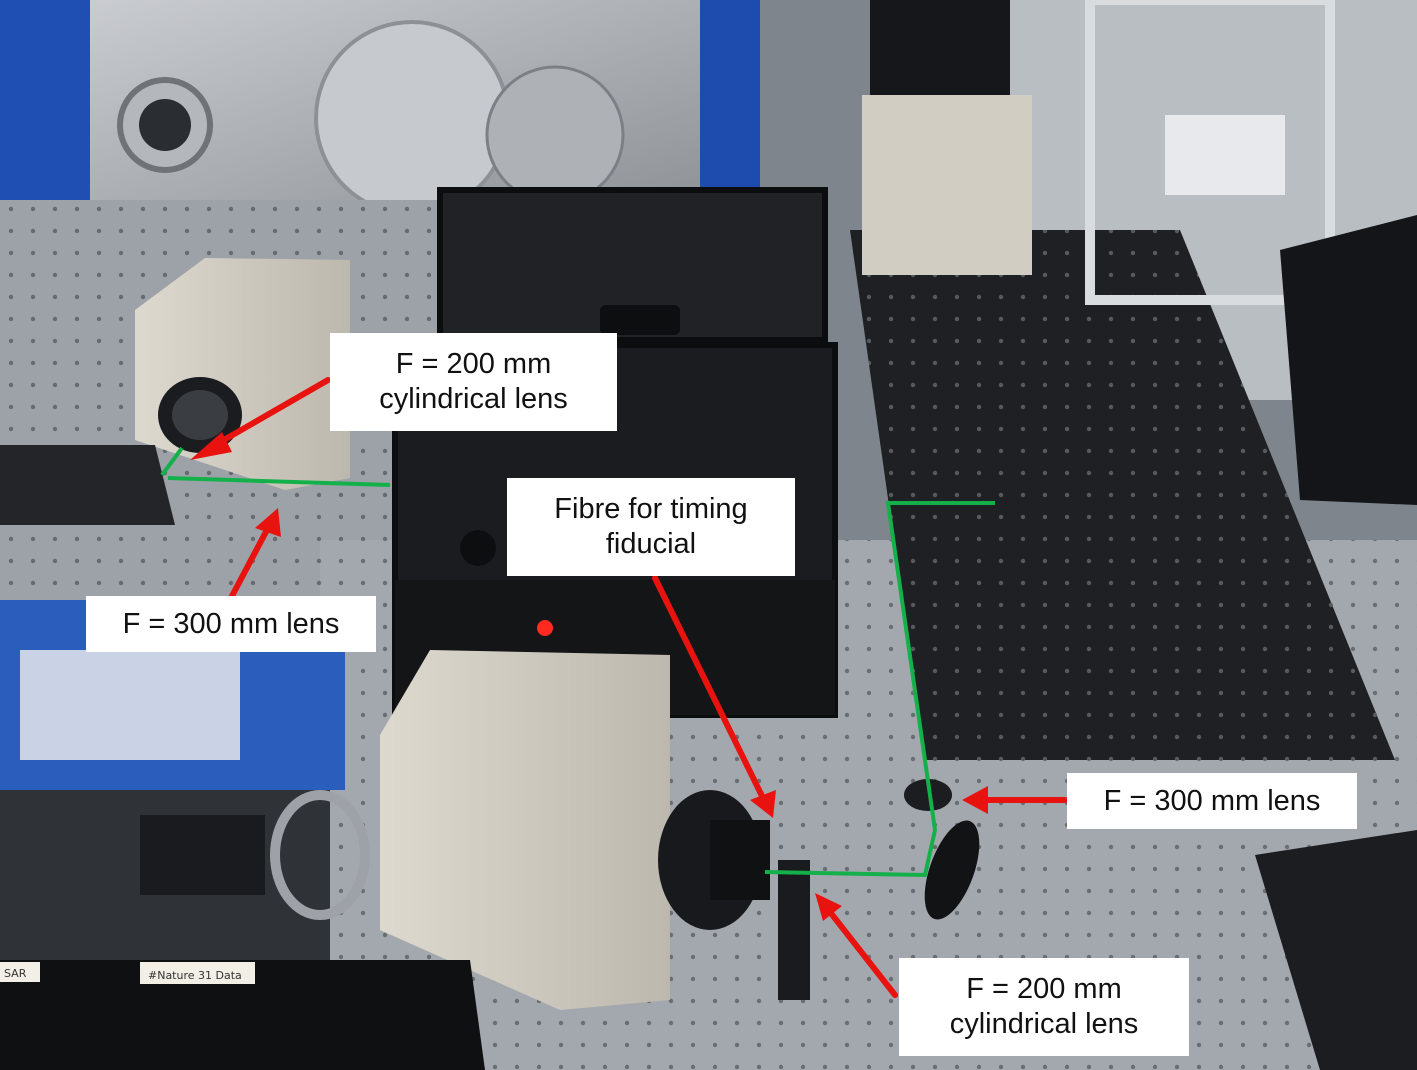 The height and width of the screenshot is (1070, 1417). I want to click on streak-camera-bottom, so click(455, 830).